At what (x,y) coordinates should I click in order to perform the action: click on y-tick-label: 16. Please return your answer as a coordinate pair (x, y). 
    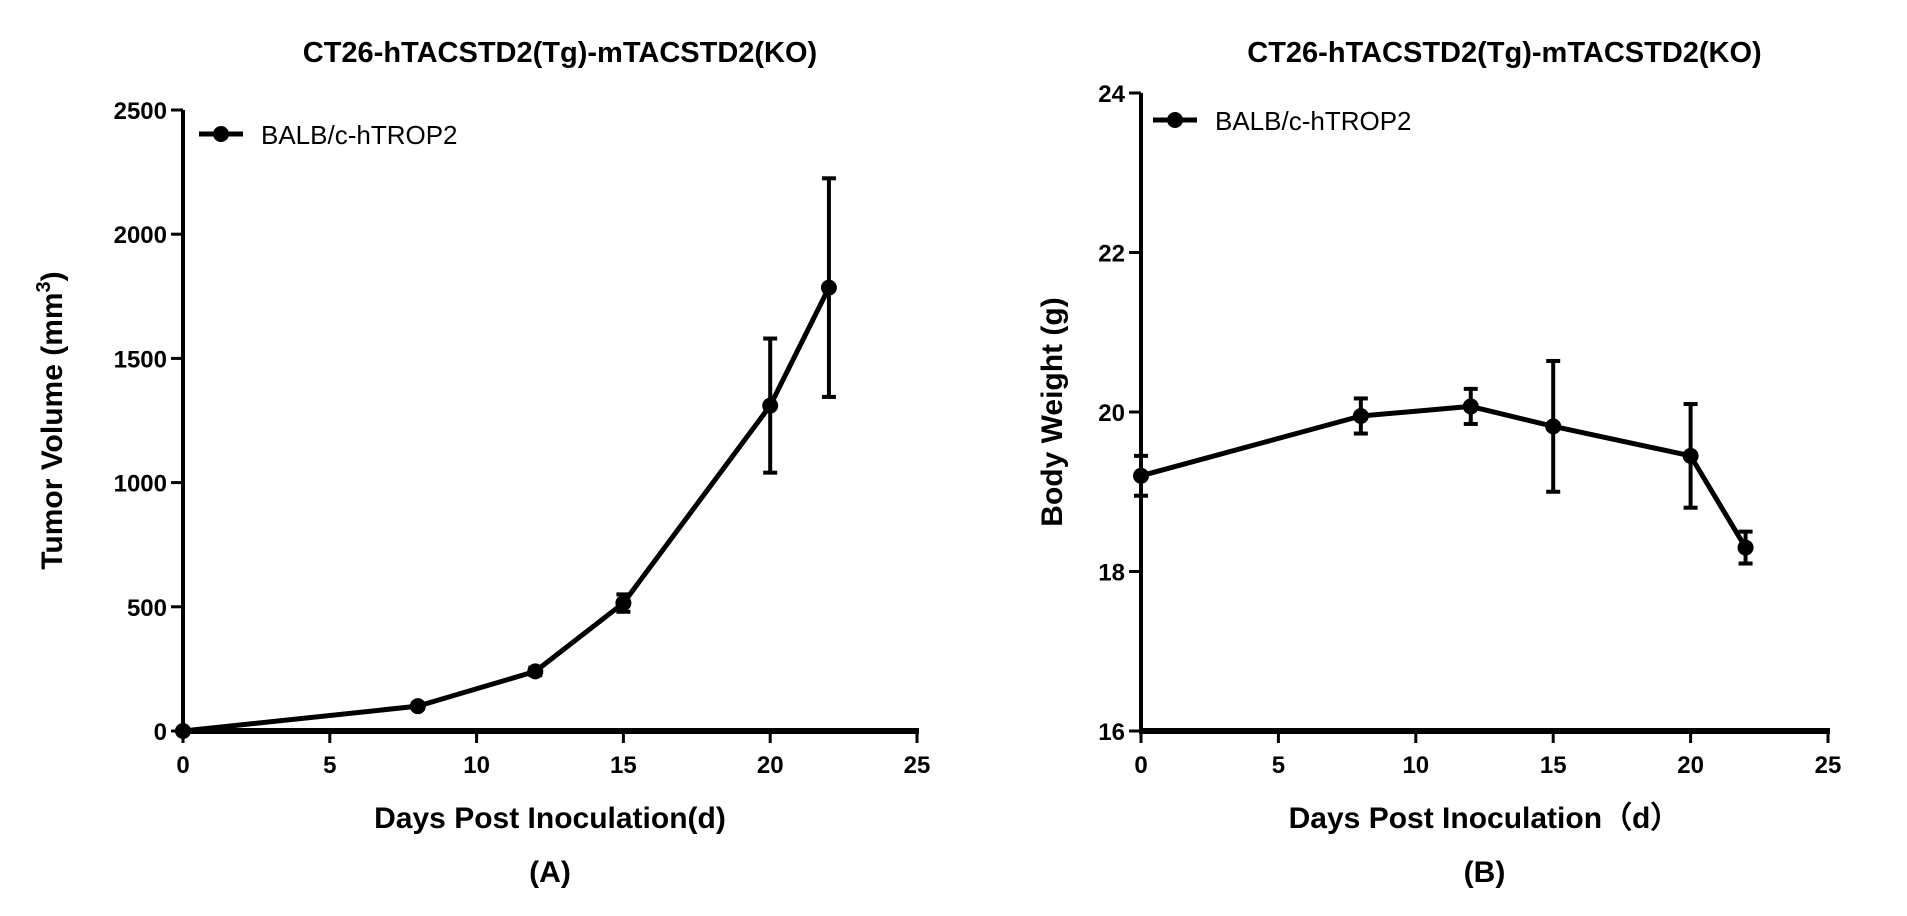
    Looking at the image, I should click on (1111, 732).